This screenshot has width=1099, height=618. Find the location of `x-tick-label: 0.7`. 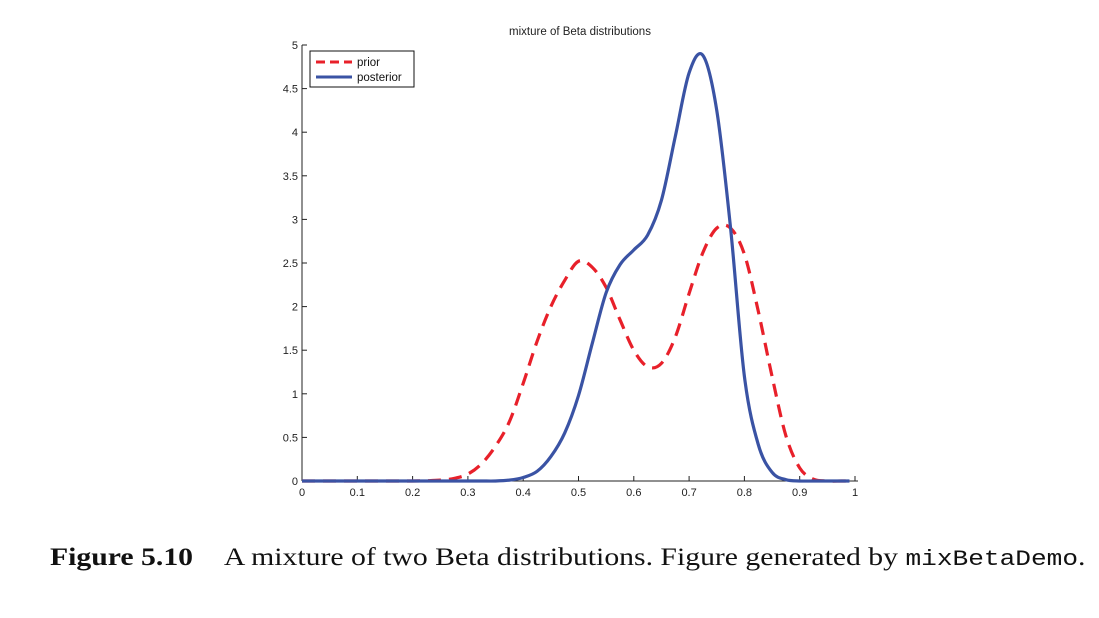

x-tick-label: 0.7 is located at coordinates (688, 493).